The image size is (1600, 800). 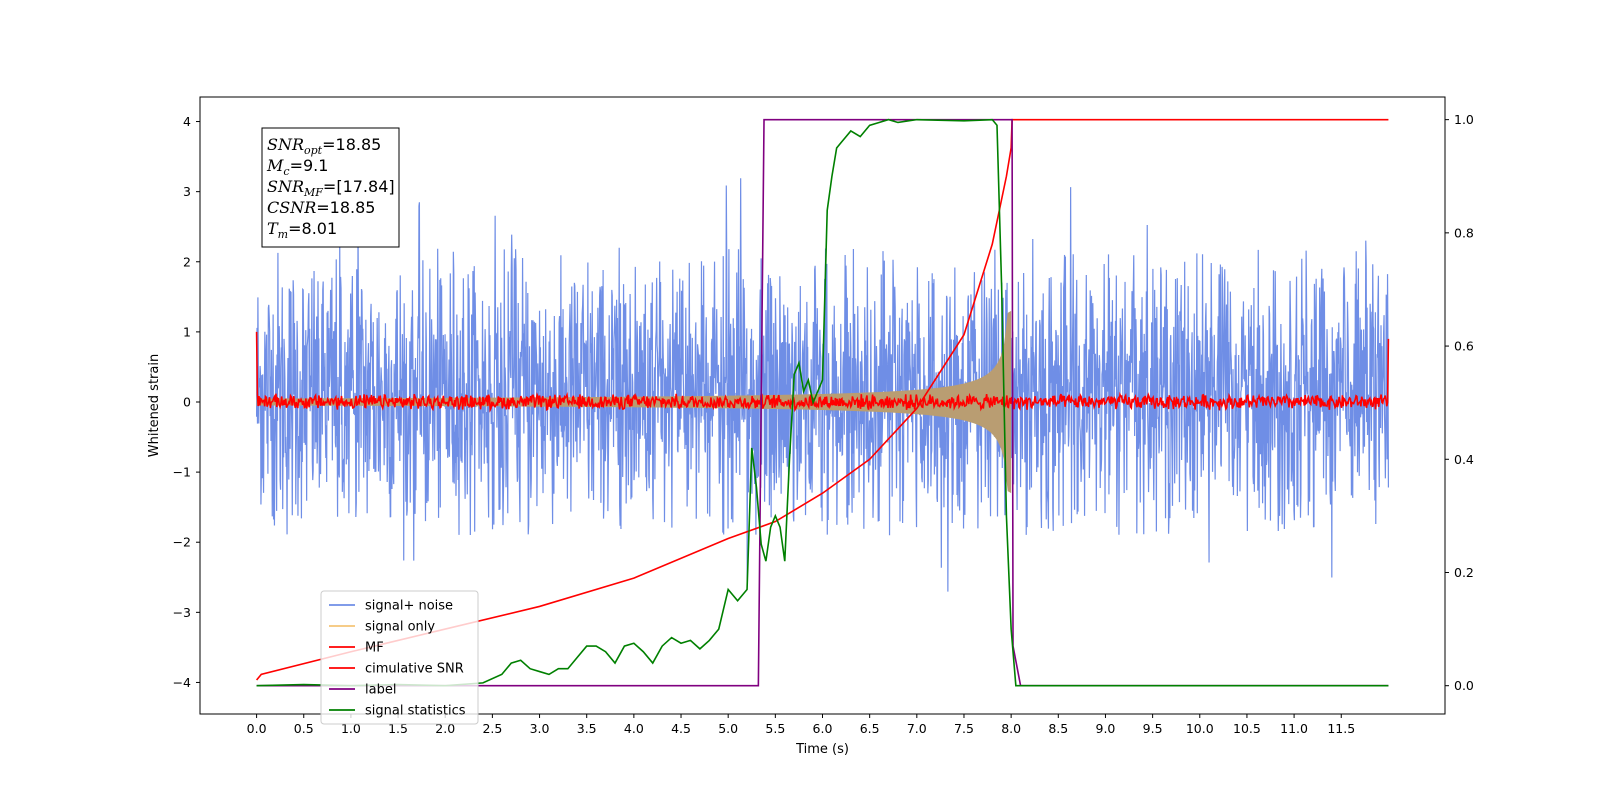 What do you see at coordinates (964, 728) in the screenshot?
I see `x-tick-label: 7.5` at bounding box center [964, 728].